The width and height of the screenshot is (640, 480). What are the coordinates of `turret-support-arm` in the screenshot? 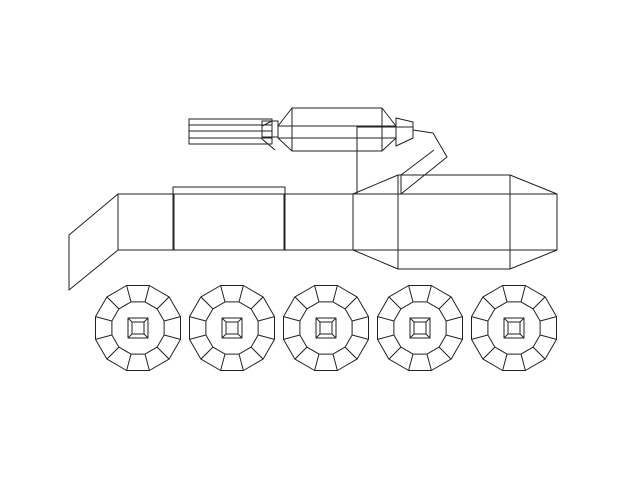 It's located at (424, 162).